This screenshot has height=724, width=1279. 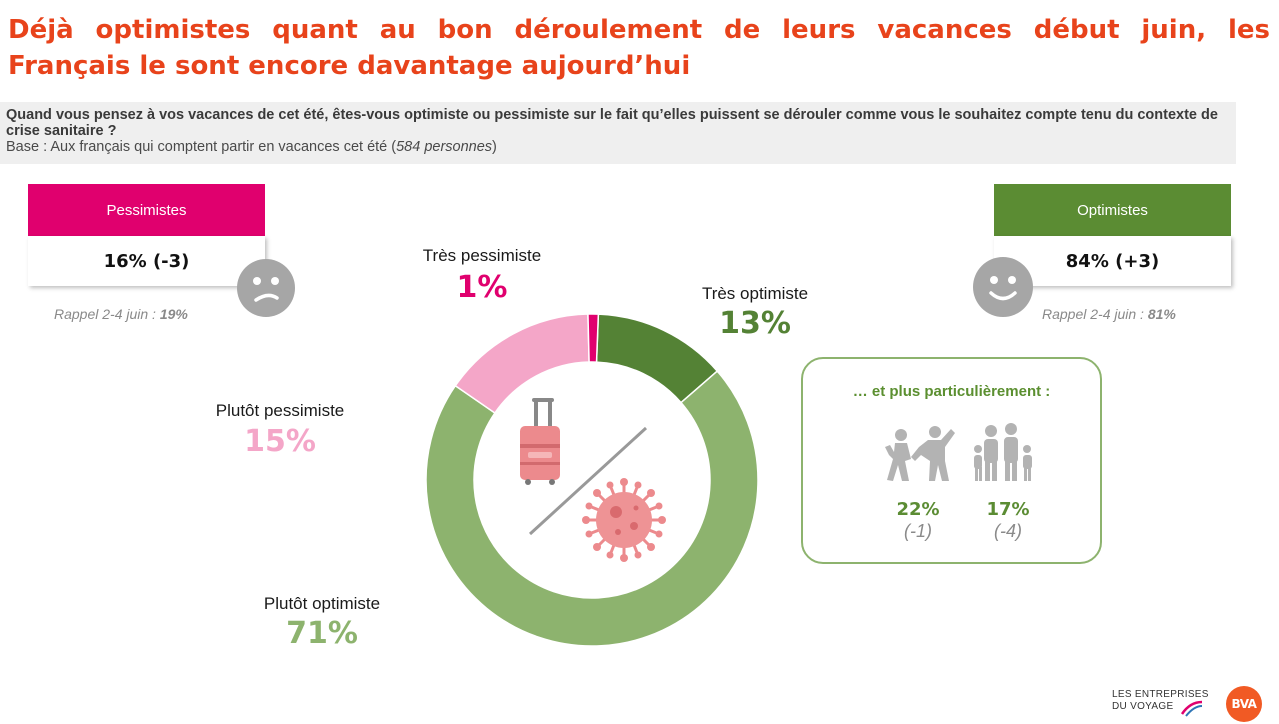 What do you see at coordinates (593, 338) in the screenshot?
I see `slice-tres-pessimiste` at bounding box center [593, 338].